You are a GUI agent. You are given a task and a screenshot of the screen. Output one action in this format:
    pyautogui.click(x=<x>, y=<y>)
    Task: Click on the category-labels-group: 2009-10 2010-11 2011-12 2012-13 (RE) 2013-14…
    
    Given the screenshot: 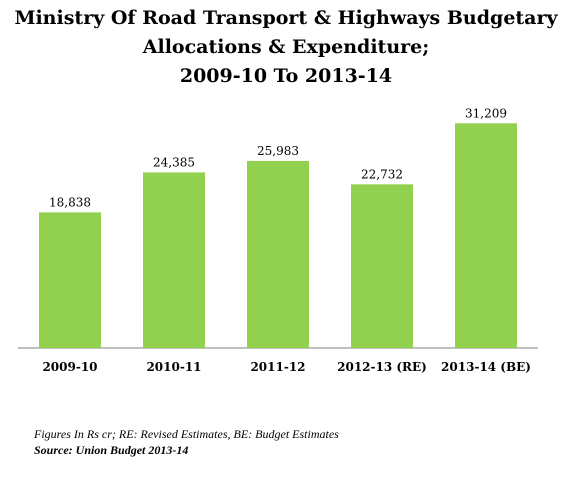 What is the action you would take?
    pyautogui.click(x=286, y=367)
    